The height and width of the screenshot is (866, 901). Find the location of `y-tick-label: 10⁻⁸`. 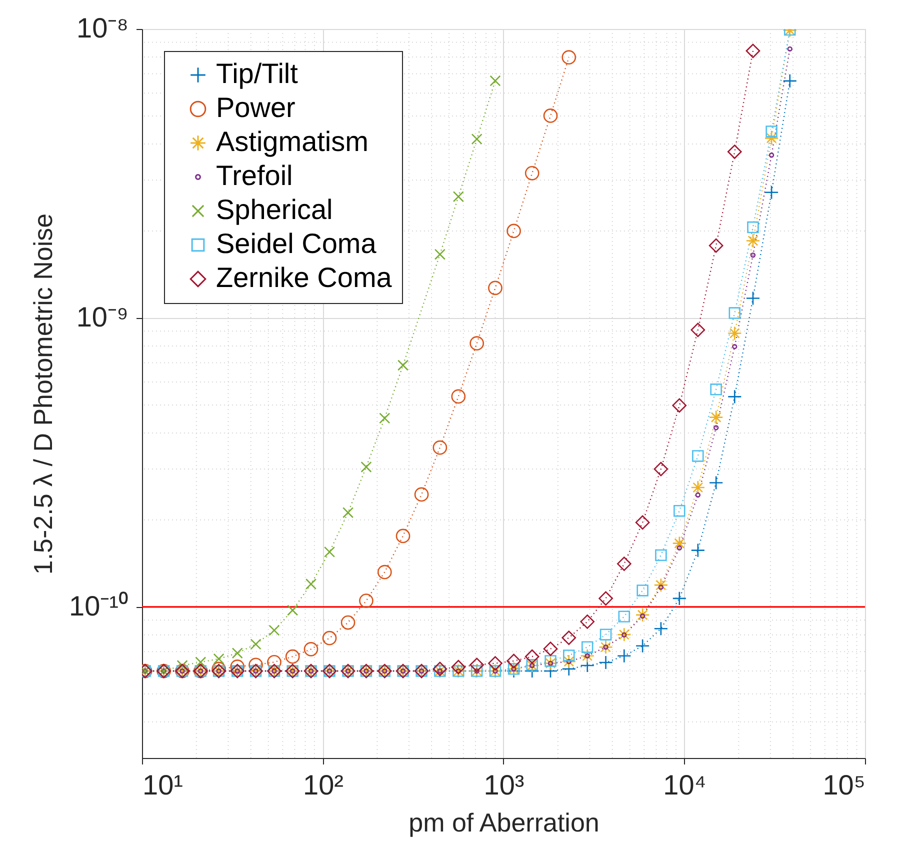

y-tick-label: 10⁻⁸ is located at coordinates (102, 28).